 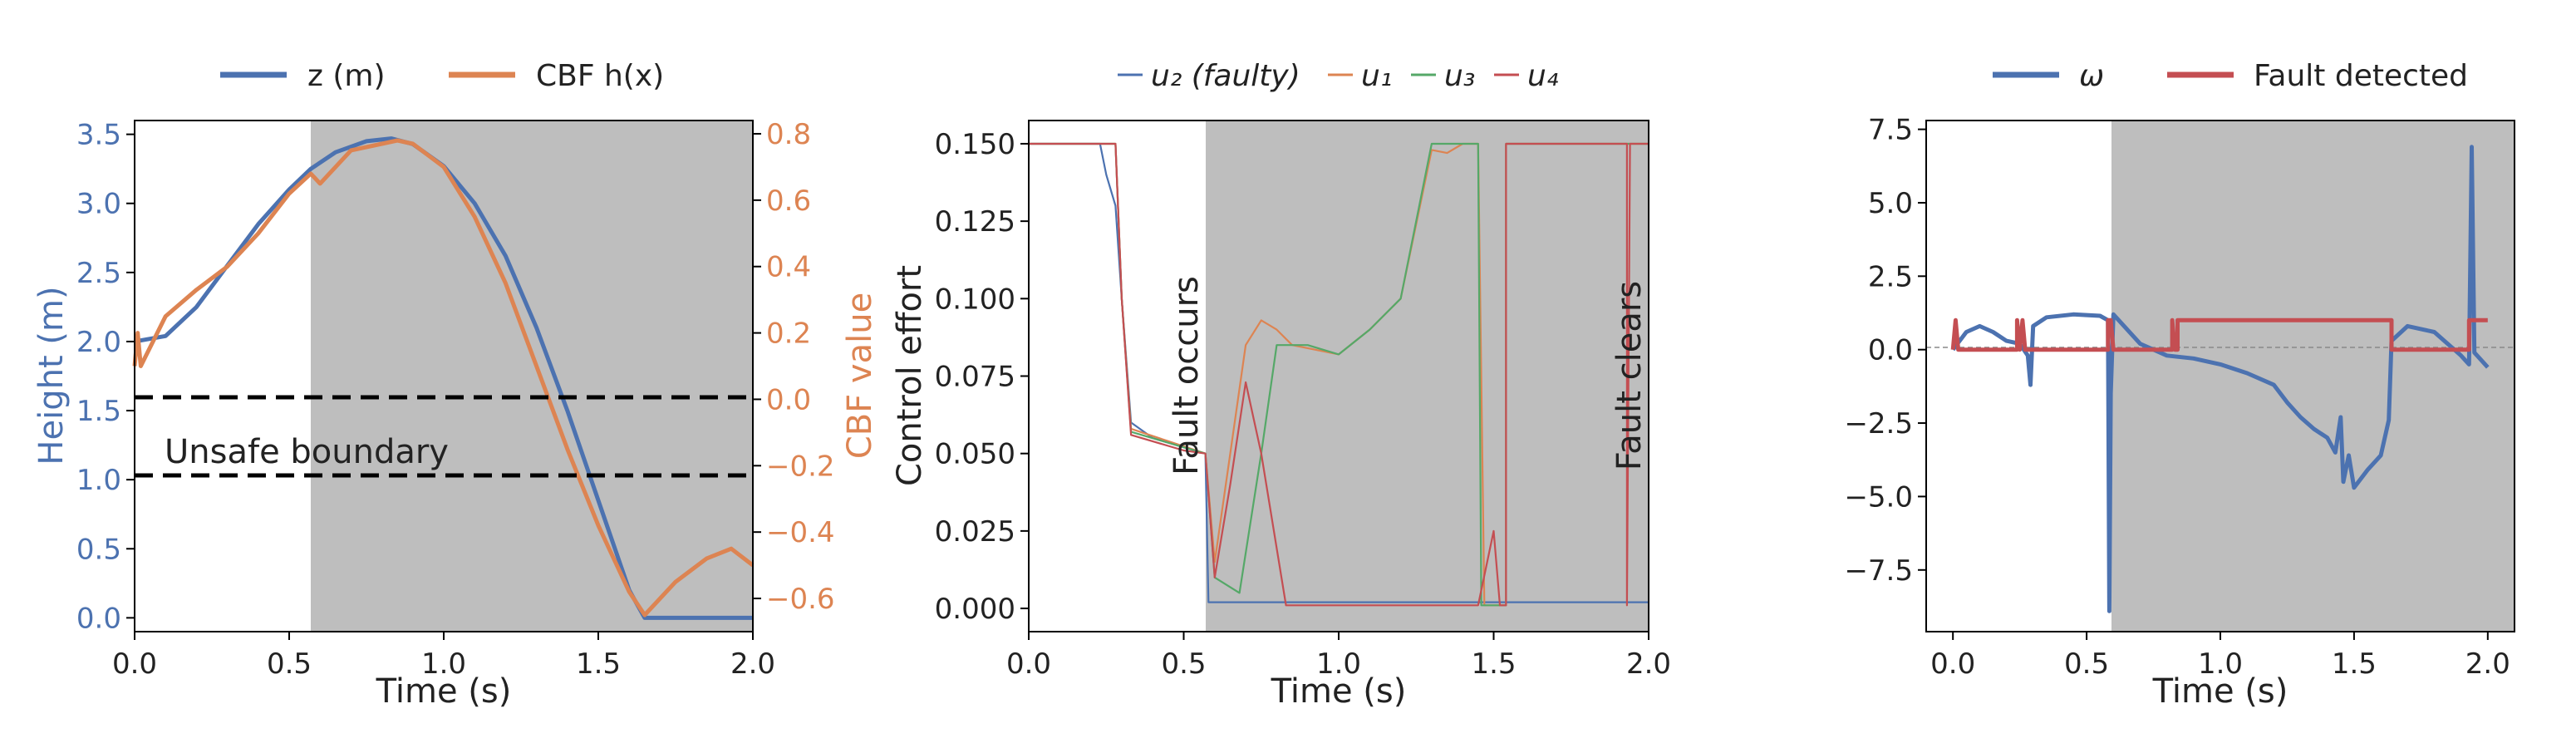 I want to click on legend-label-u1: u₁, so click(x=1376, y=76).